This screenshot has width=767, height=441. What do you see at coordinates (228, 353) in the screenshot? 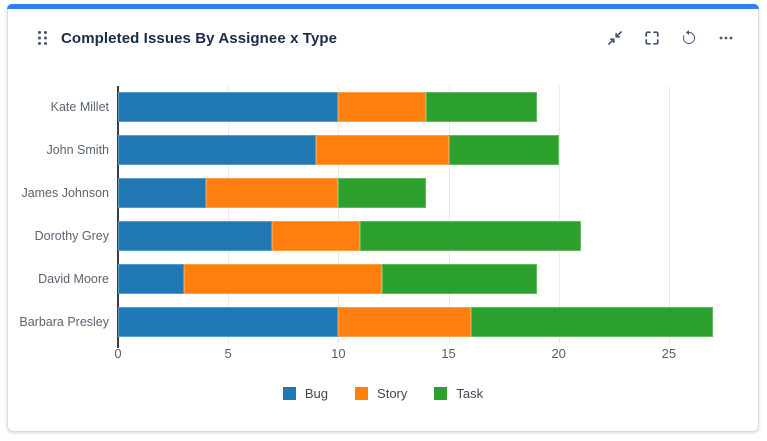
I see `x-tick-label: 5` at bounding box center [228, 353].